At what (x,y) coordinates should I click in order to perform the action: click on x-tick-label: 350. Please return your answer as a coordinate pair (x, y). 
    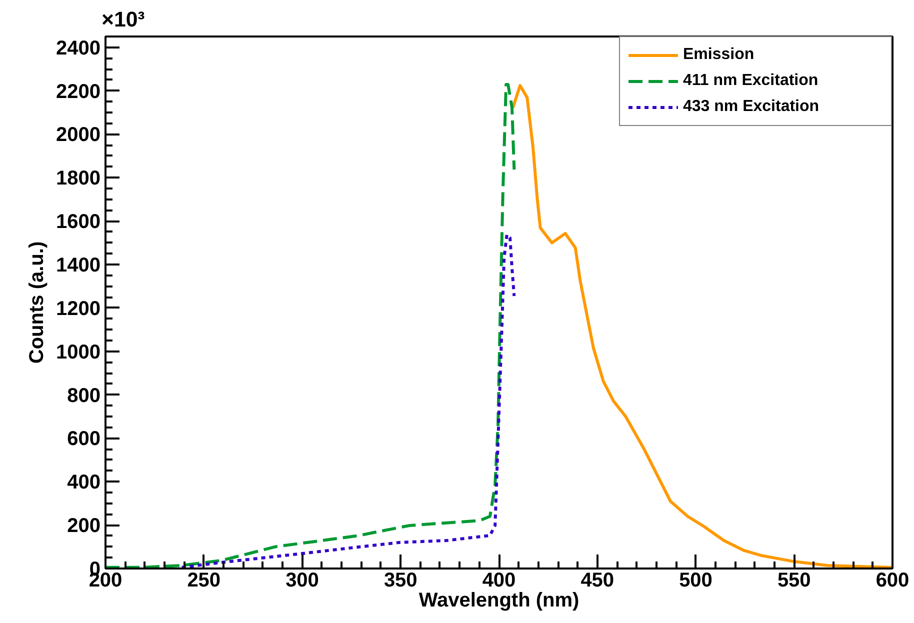
    Looking at the image, I should click on (401, 581).